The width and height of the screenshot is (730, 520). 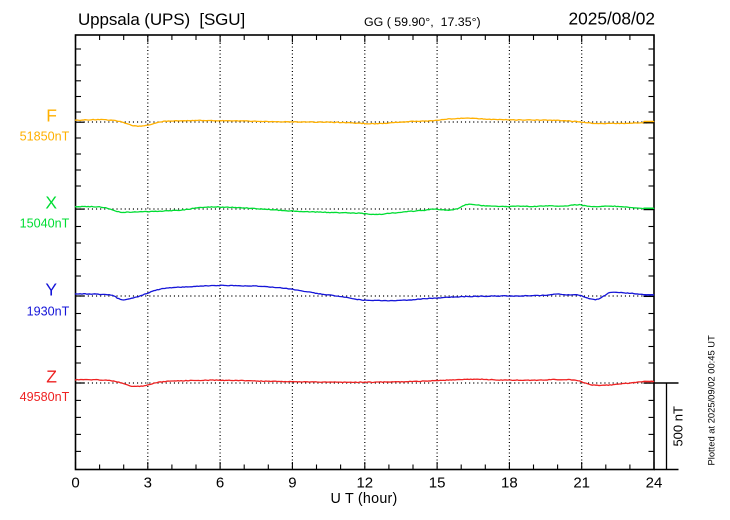 I want to click on svg-text: Z, so click(x=51, y=377).